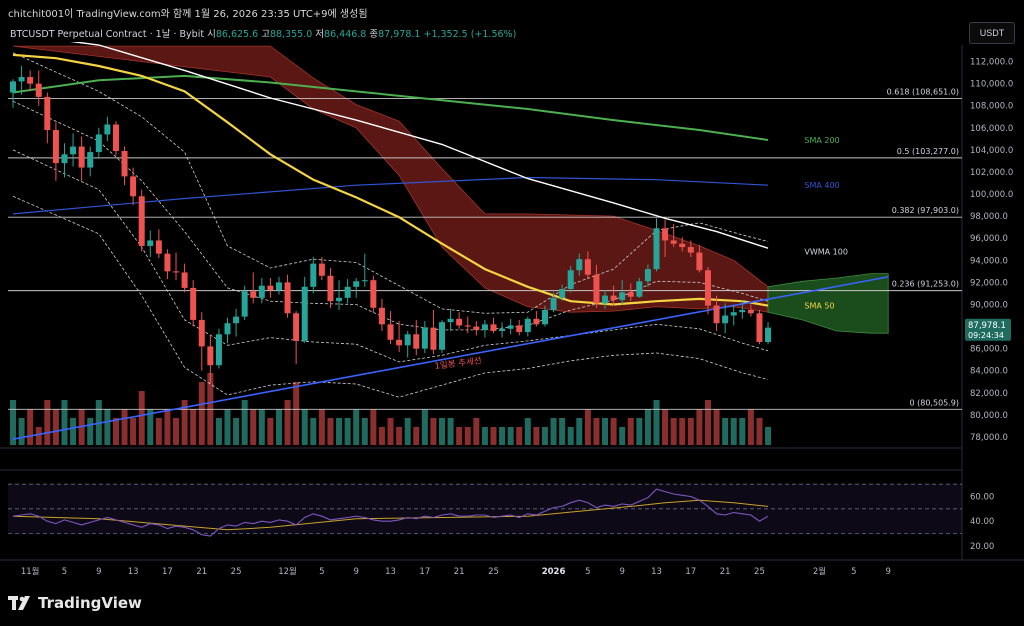 The image size is (1024, 626). What do you see at coordinates (19, 603) in the screenshot?
I see `tradingview-logo-icon` at bounding box center [19, 603].